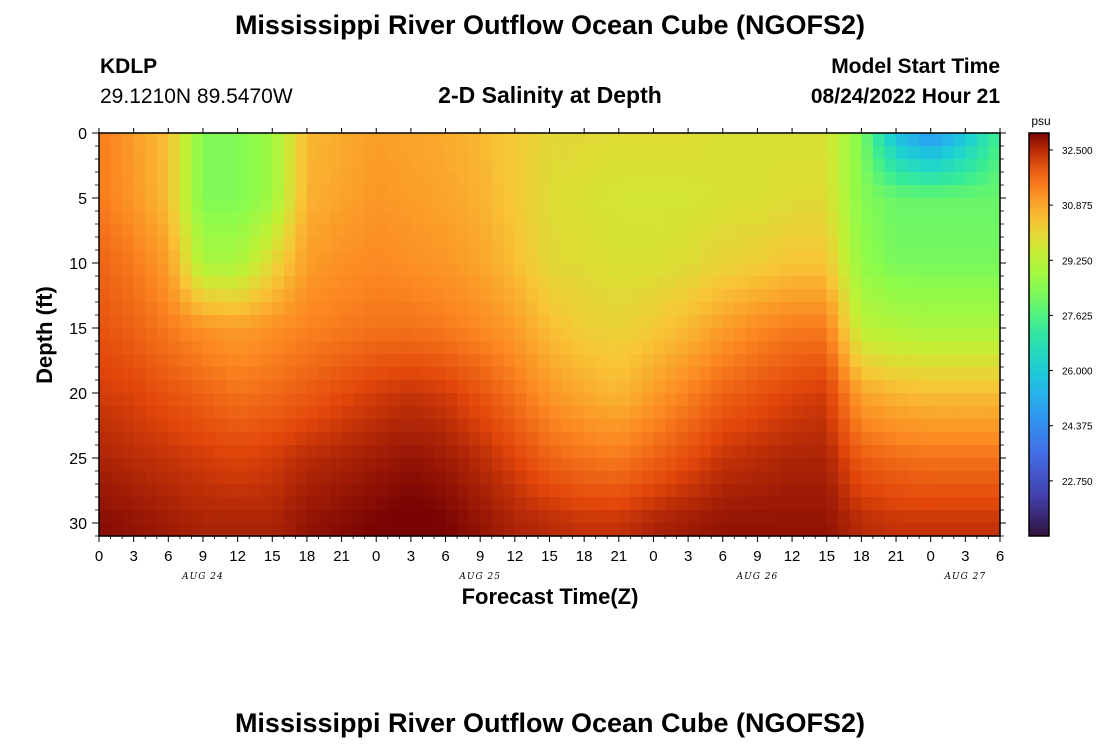  I want to click on y-tick-label: 10, so click(78, 264).